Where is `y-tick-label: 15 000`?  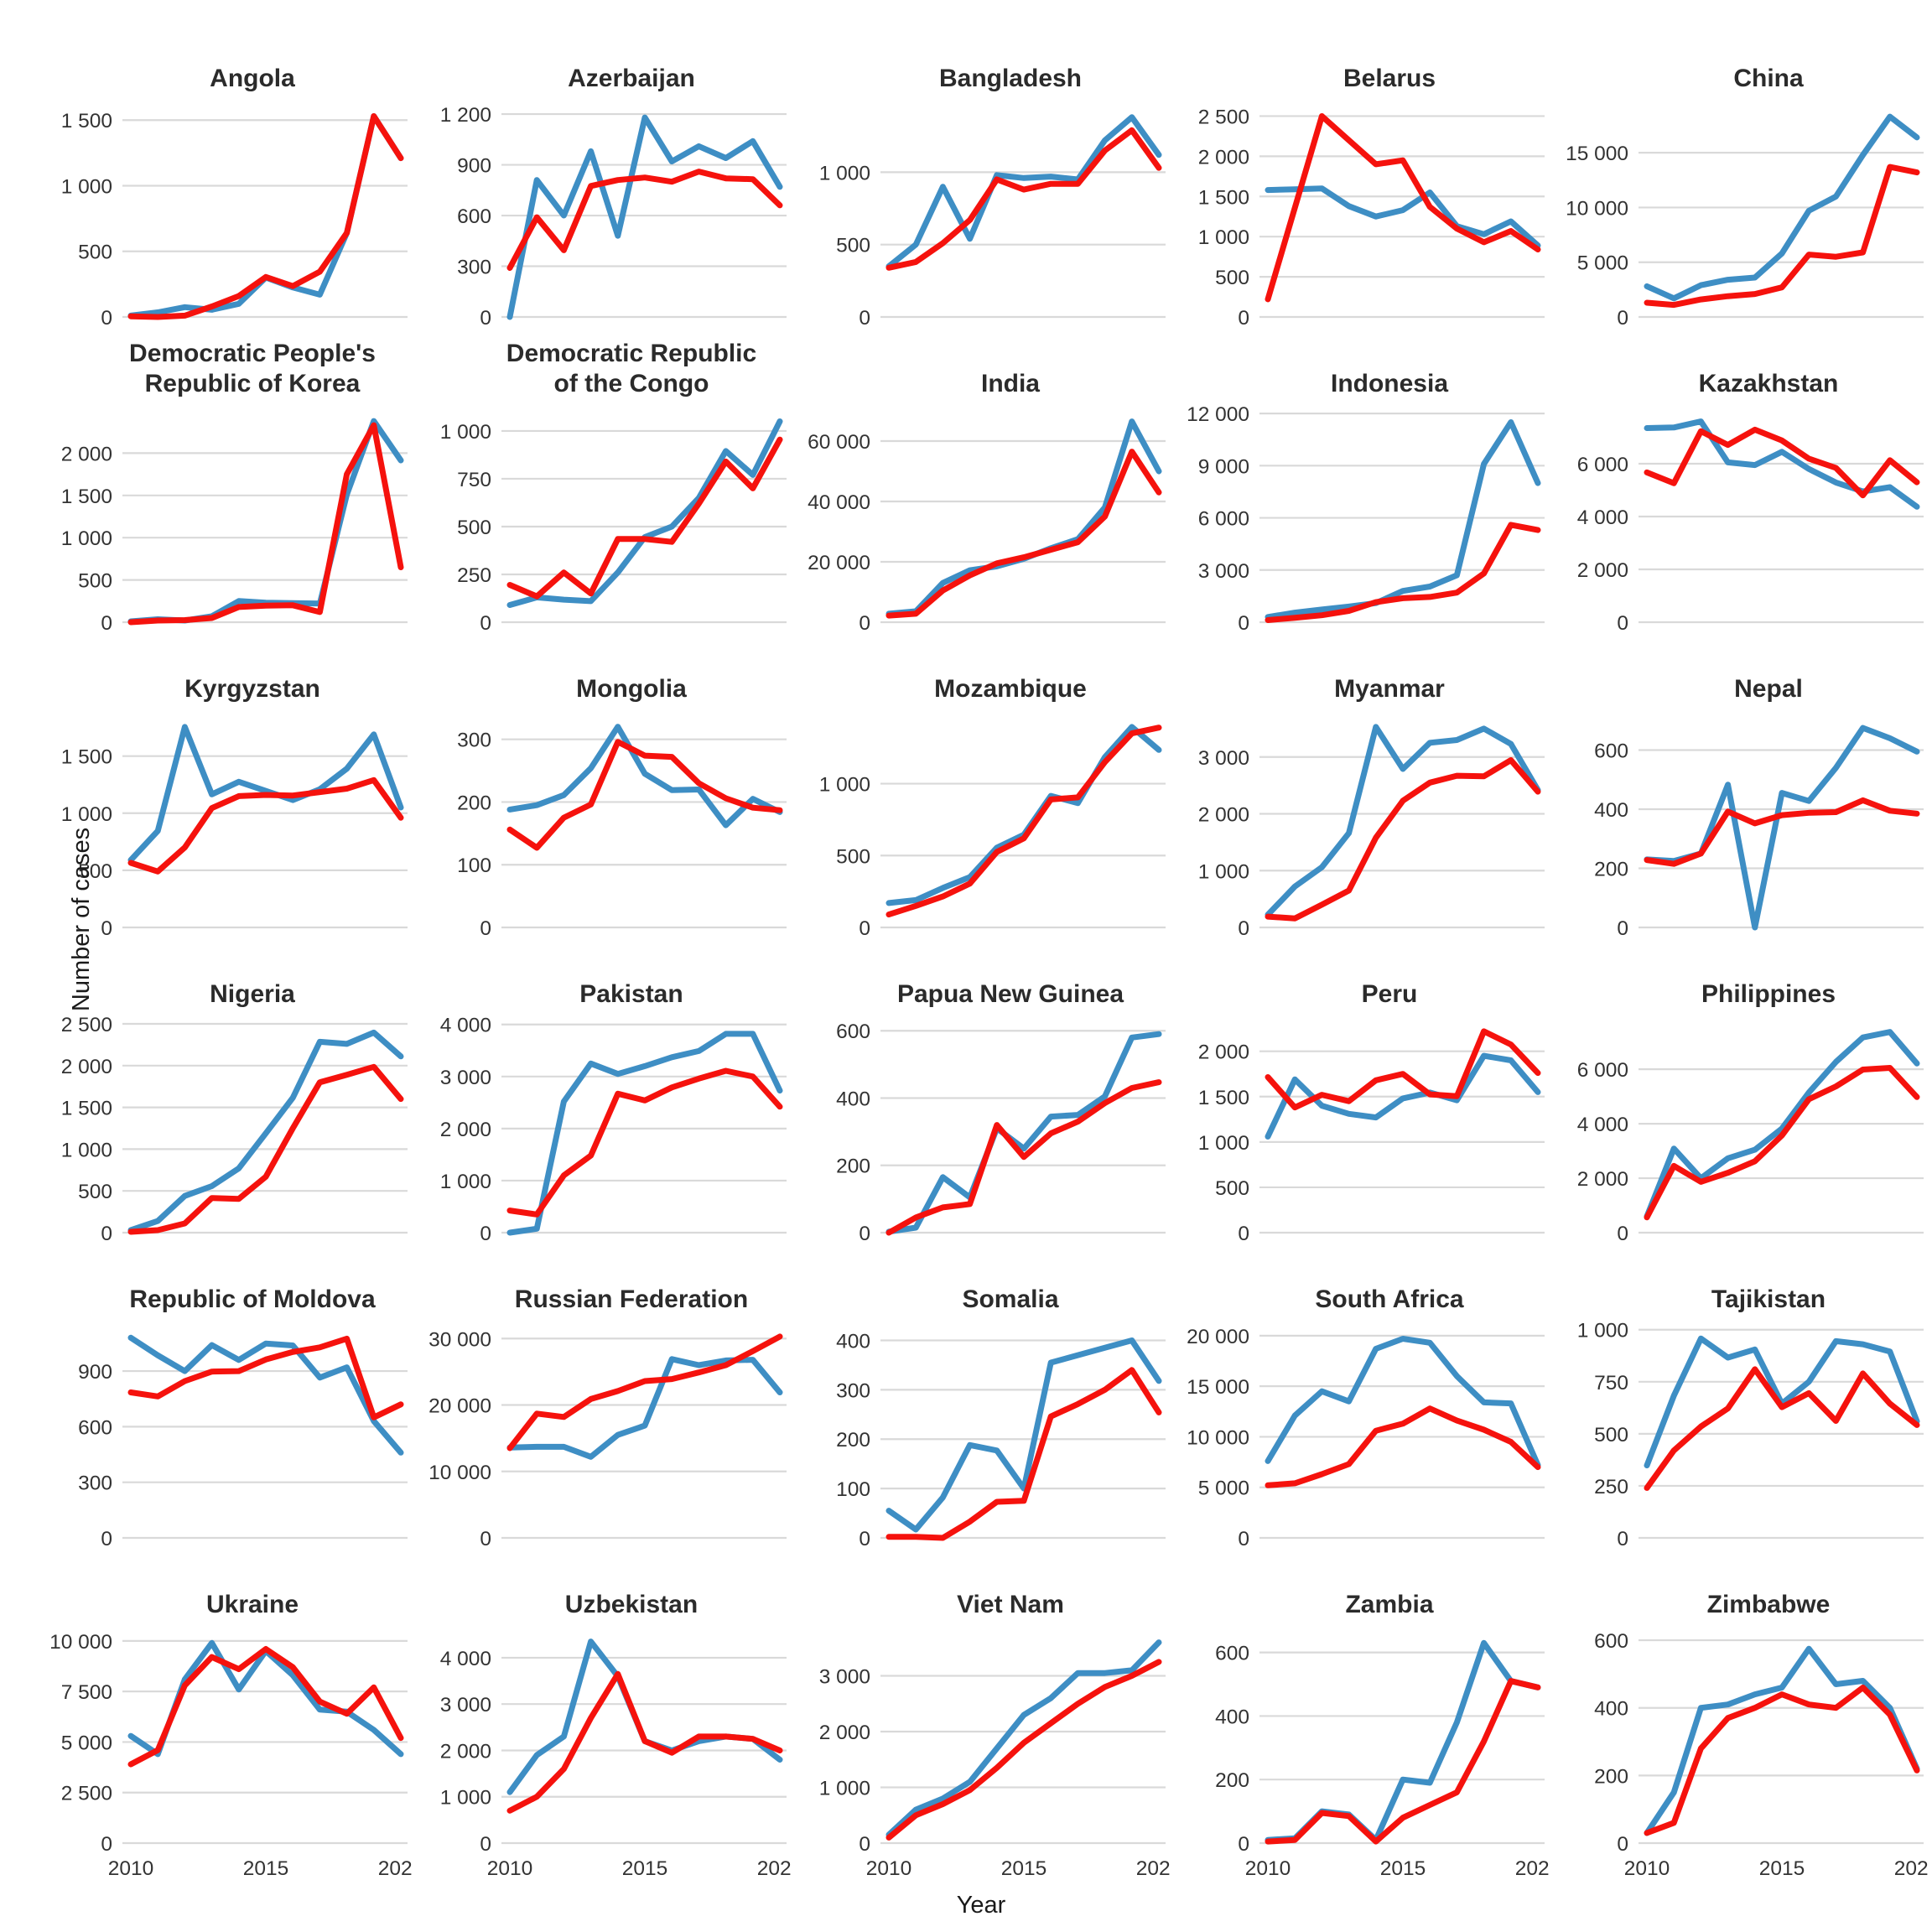
y-tick-label: 15 000 is located at coordinates (1218, 1387).